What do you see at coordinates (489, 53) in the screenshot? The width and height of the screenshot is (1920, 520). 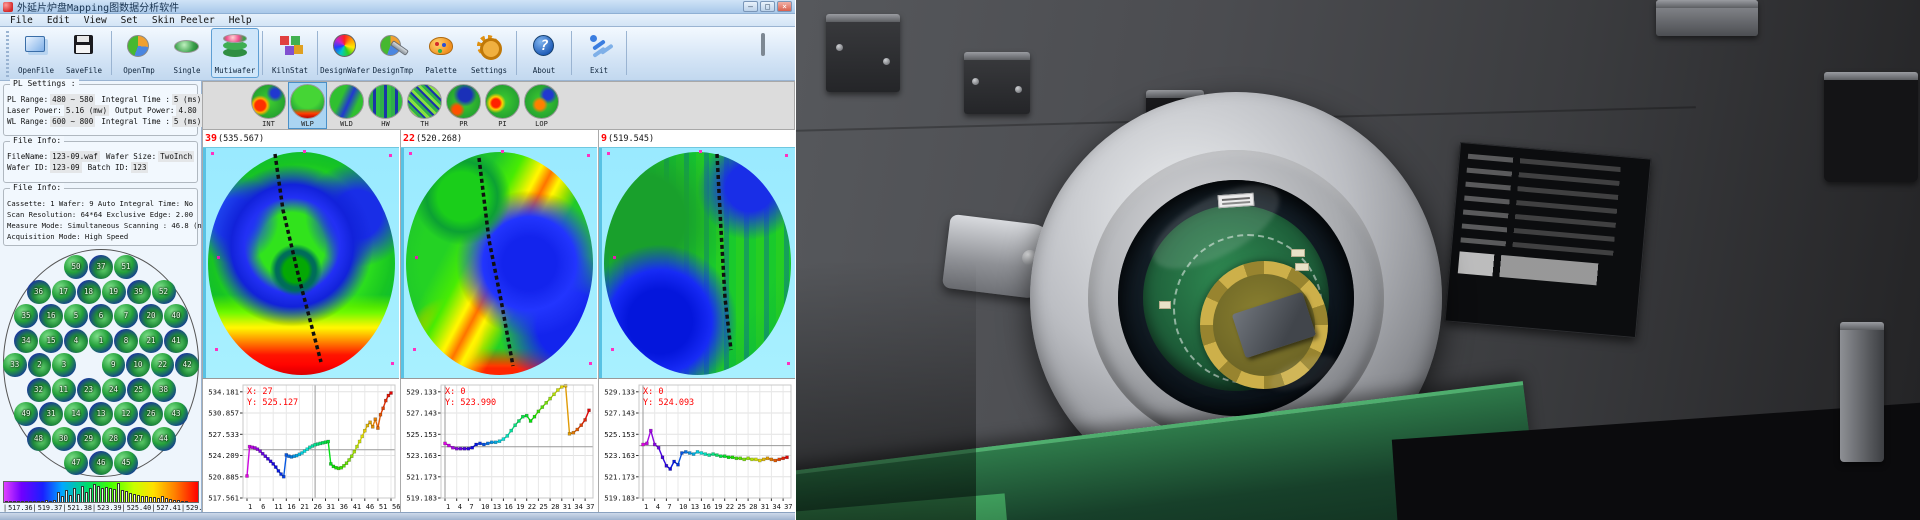 I see `toolbar-button-settings: Settings` at bounding box center [489, 53].